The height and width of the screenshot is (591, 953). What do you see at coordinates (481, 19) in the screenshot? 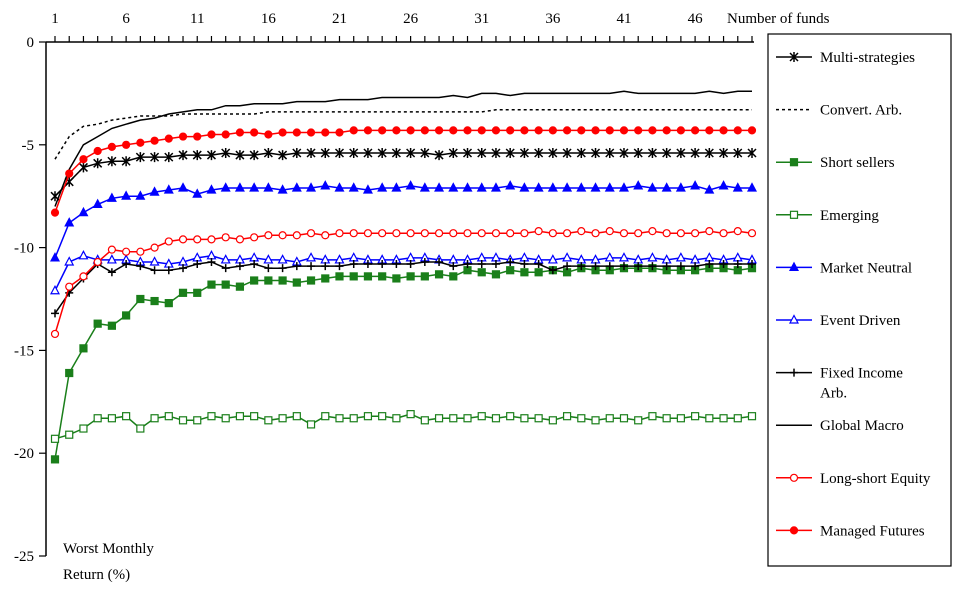
I see `x-tick-label: 31` at bounding box center [481, 19].